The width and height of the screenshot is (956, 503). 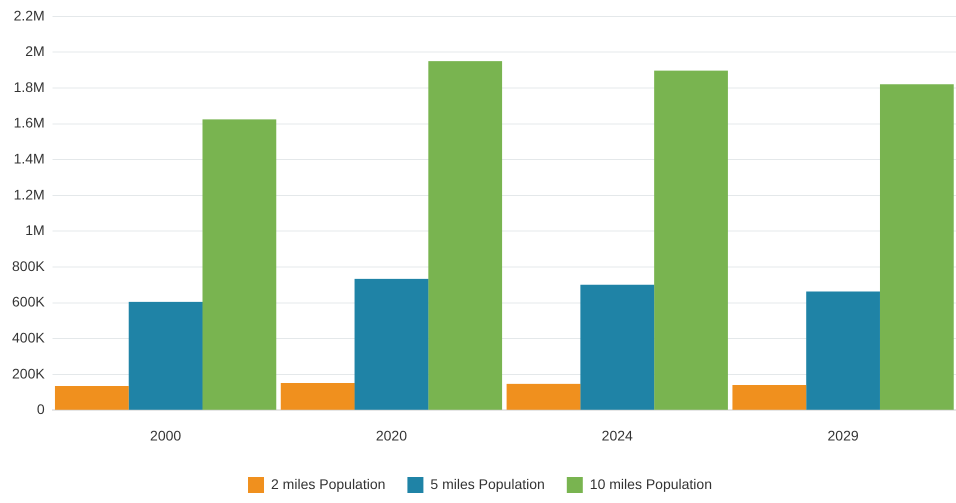 I want to click on x-tick-label: 2029, so click(x=843, y=435).